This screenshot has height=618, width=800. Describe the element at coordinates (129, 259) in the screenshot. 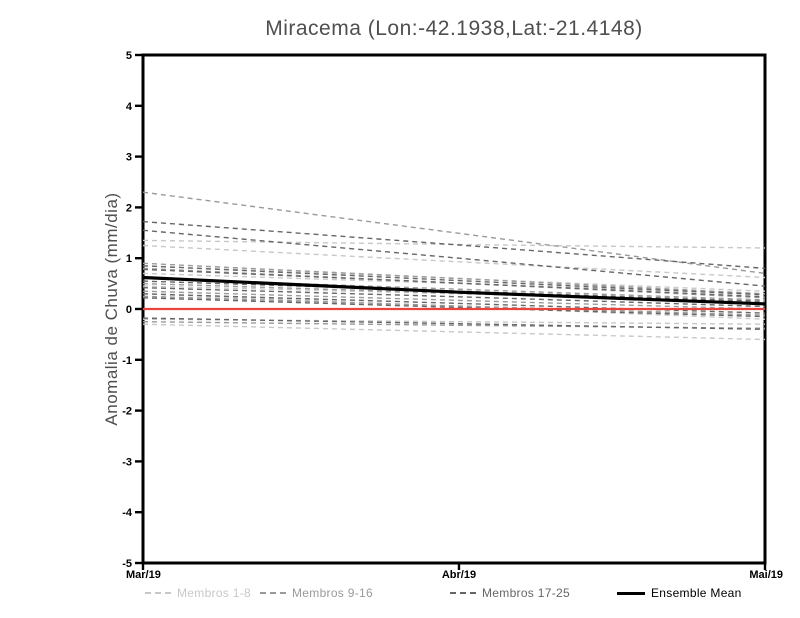

I see `y-tick-label: 1` at that location.